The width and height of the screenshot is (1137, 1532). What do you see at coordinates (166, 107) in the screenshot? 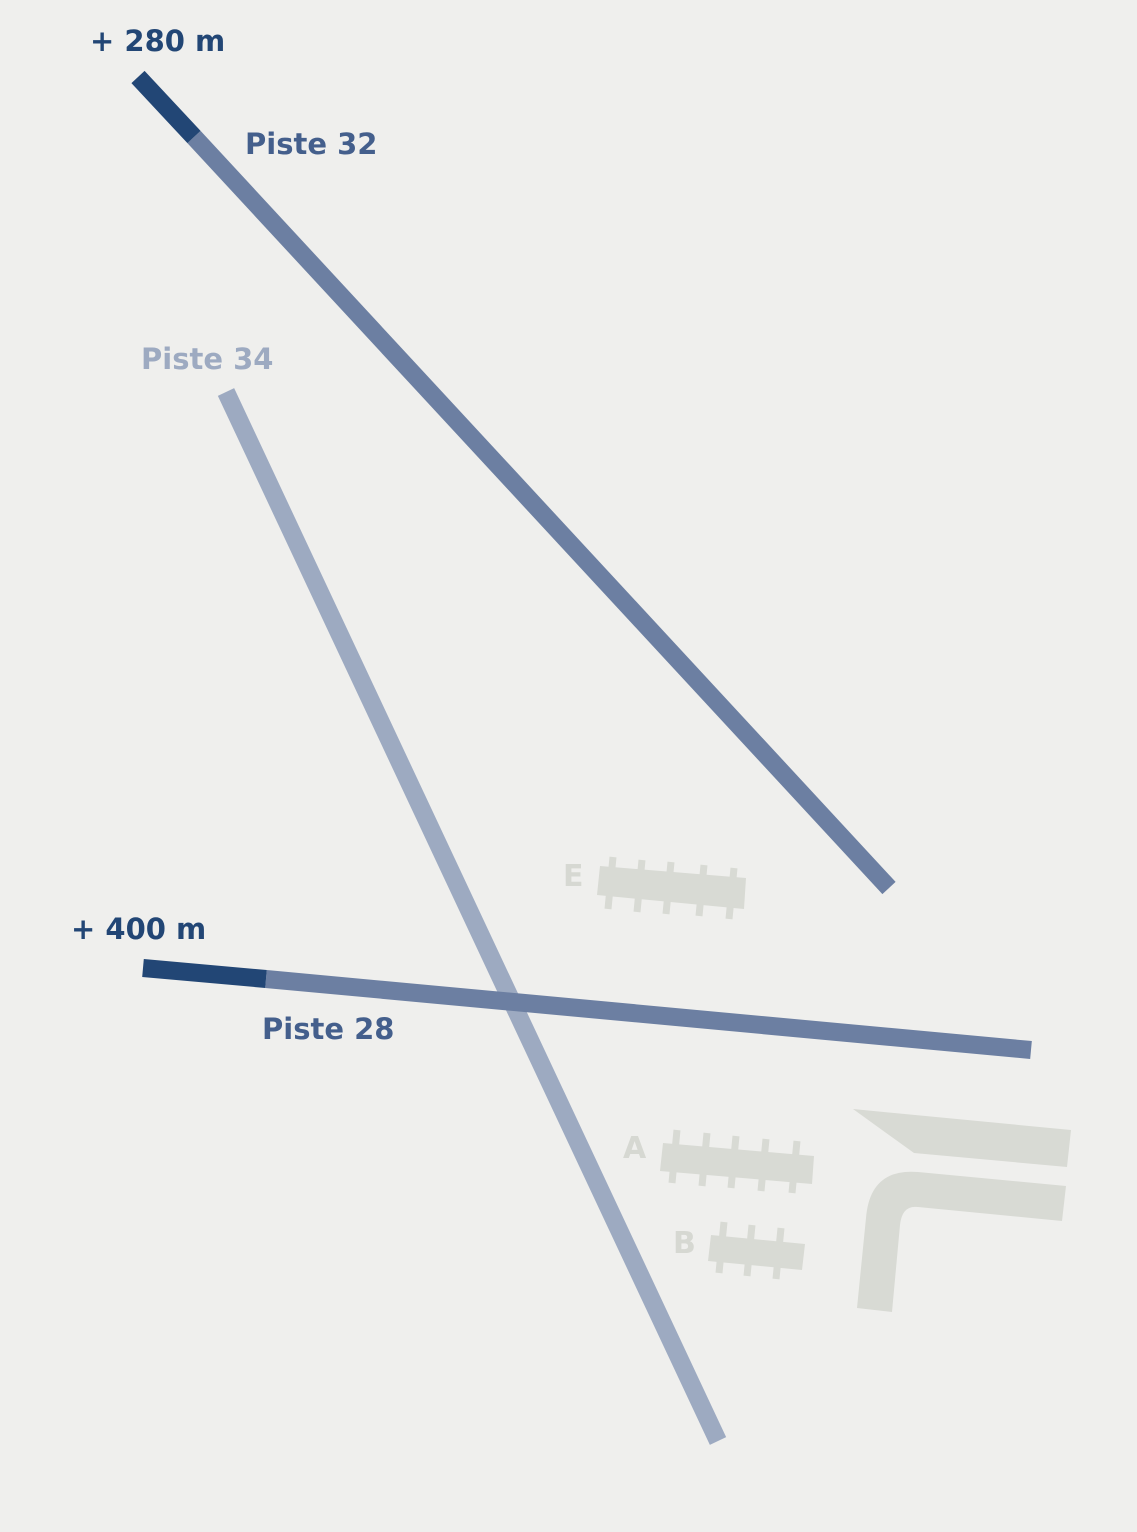
I see `runway-piste-32-extension` at bounding box center [166, 107].